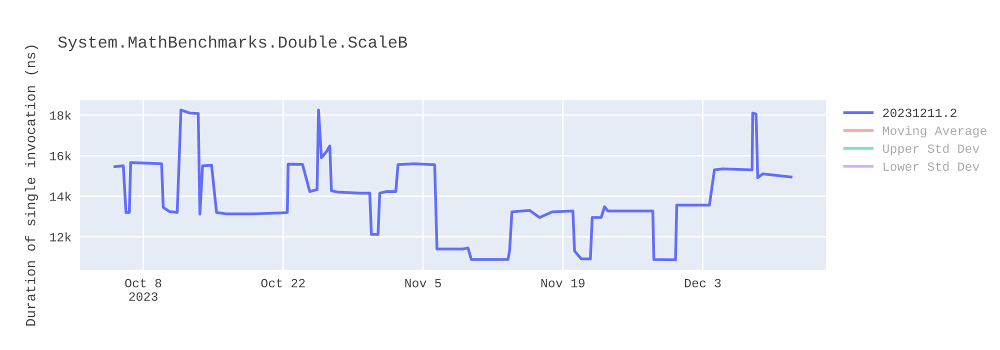 This screenshot has width=1000, height=350. Describe the element at coordinates (61, 115) in the screenshot. I see `y-tick-label: 18k` at that location.